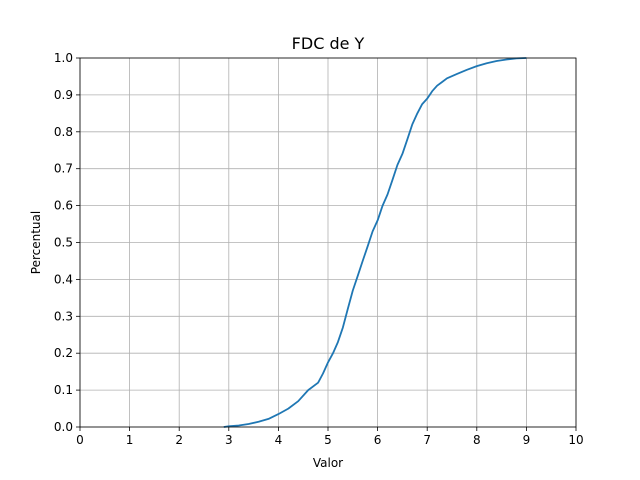 The image size is (640, 480). What do you see at coordinates (63, 95) in the screenshot?
I see `y-tick-label: 0.9` at bounding box center [63, 95].